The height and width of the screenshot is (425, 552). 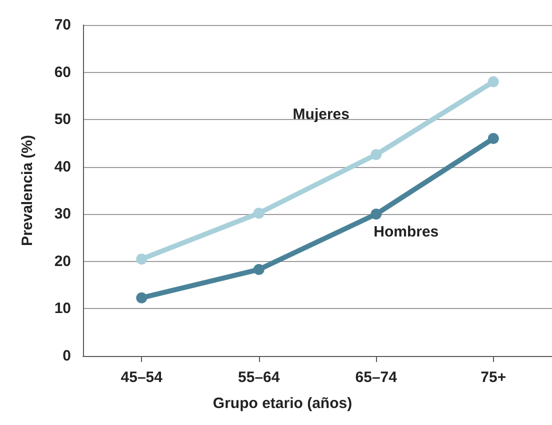 What do you see at coordinates (62, 119) in the screenshot?
I see `y-tick-label: 50` at bounding box center [62, 119].